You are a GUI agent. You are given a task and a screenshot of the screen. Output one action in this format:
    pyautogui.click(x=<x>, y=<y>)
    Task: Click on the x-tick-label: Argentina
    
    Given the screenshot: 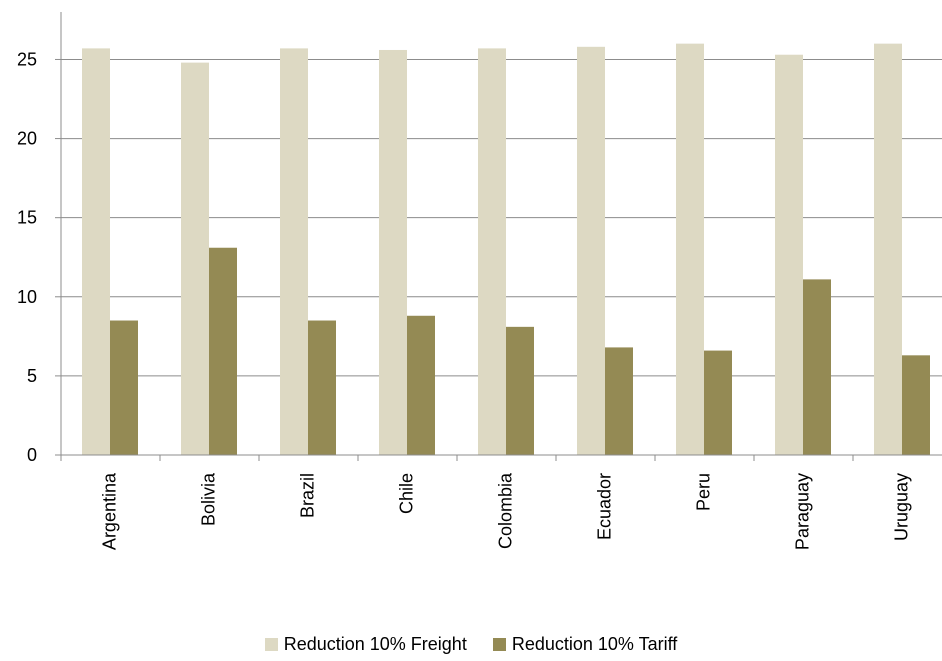 What is the action you would take?
    pyautogui.click(x=110, y=511)
    